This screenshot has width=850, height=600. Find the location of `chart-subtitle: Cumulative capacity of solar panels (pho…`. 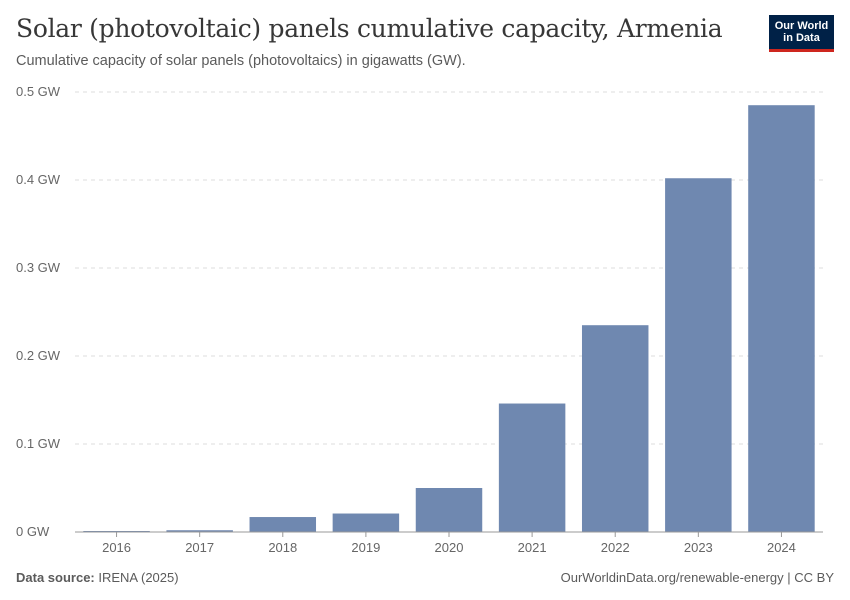

chart-subtitle: Cumulative capacity of solar panels (pho… is located at coordinates (241, 61).